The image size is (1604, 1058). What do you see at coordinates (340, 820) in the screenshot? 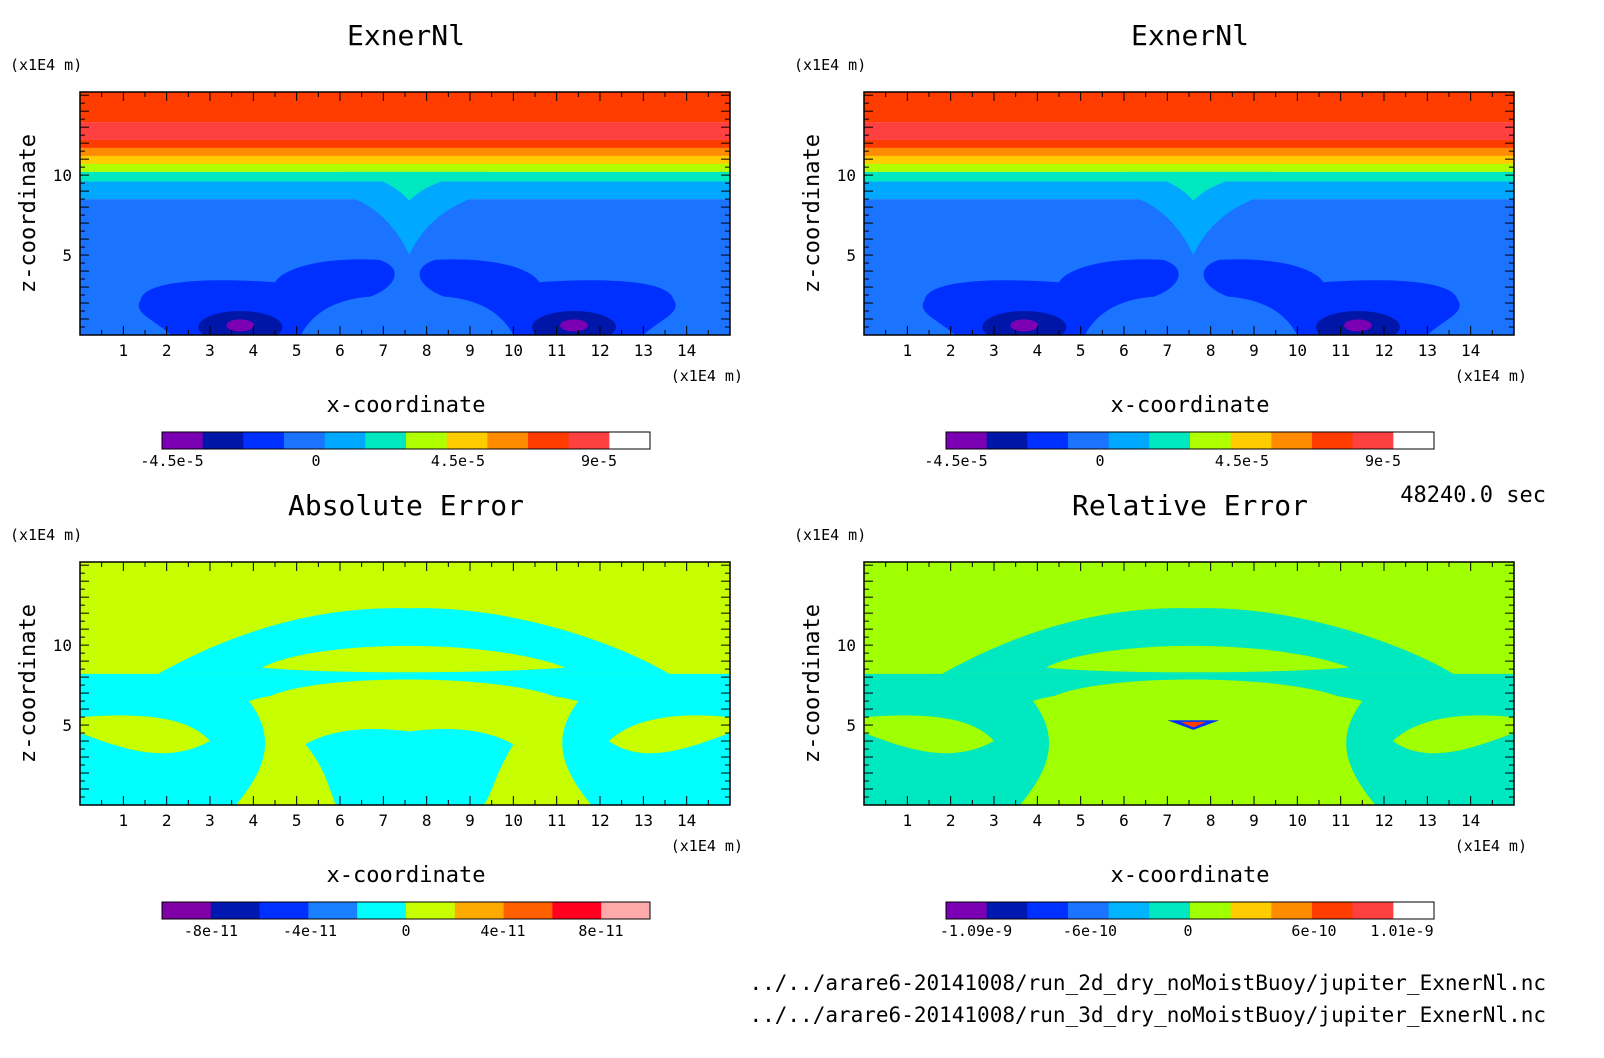
I see `x-tick-label: 6` at bounding box center [340, 820].